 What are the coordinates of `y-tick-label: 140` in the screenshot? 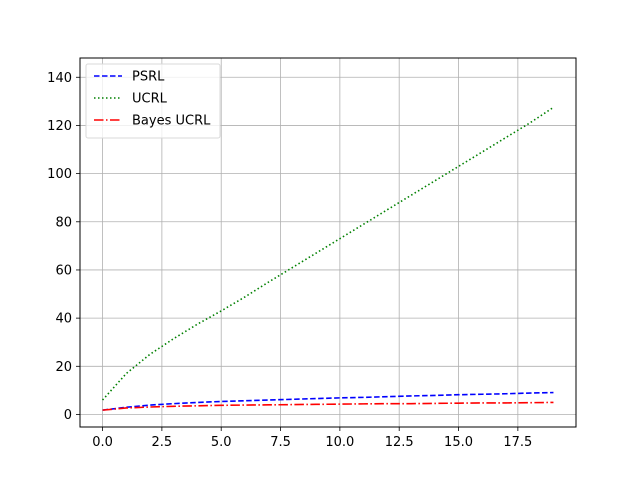 It's located at (59, 78).